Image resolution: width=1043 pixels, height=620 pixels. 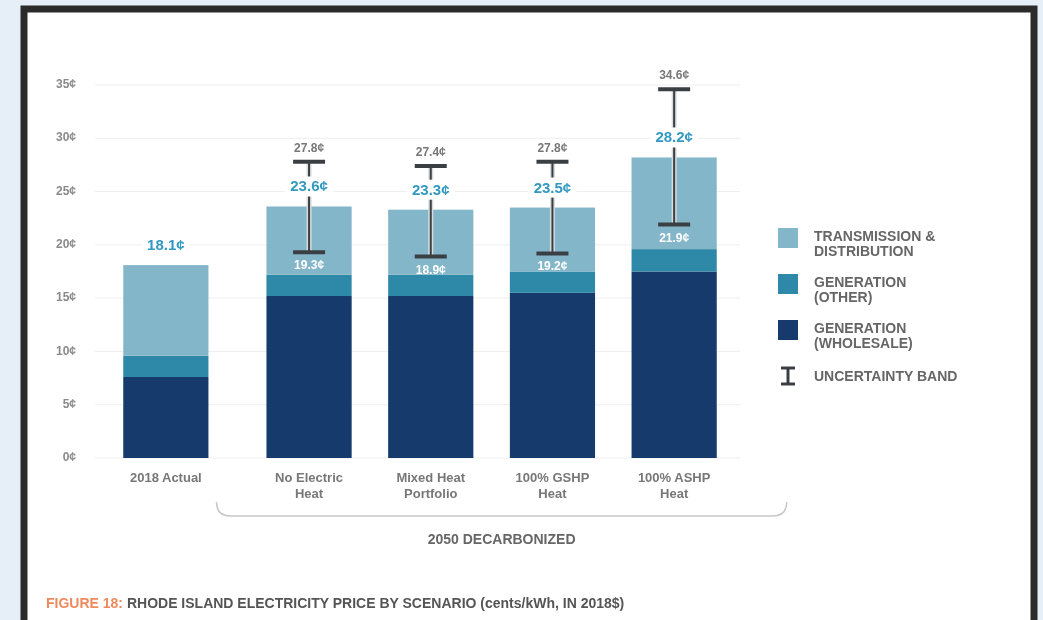 What do you see at coordinates (66, 137) in the screenshot?
I see `y-tick-label: 30¢` at bounding box center [66, 137].